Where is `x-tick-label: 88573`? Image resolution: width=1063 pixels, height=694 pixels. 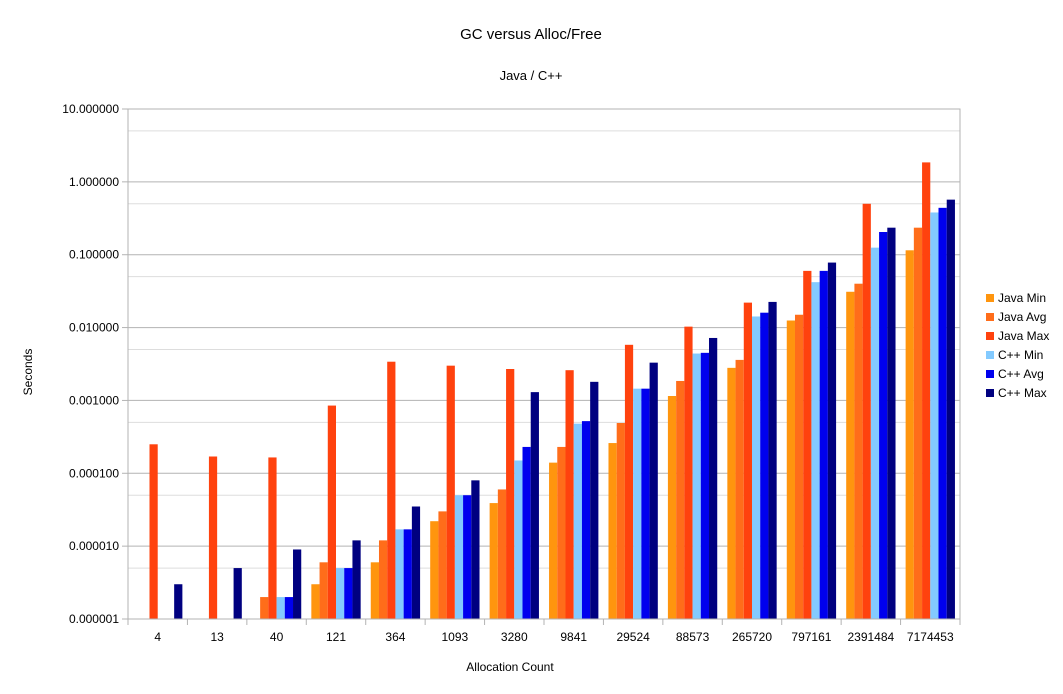 x-tick-label: 88573 is located at coordinates (693, 637).